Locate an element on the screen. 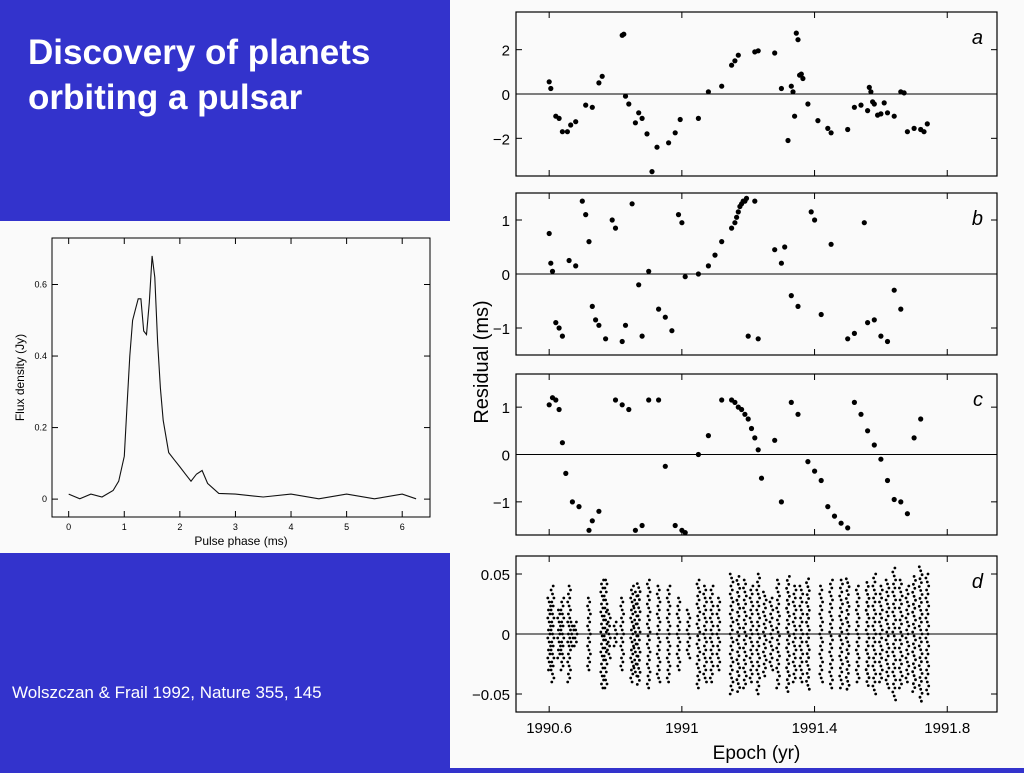 This screenshot has height=773, width=1024. x-tick-label: 0 is located at coordinates (68, 527).